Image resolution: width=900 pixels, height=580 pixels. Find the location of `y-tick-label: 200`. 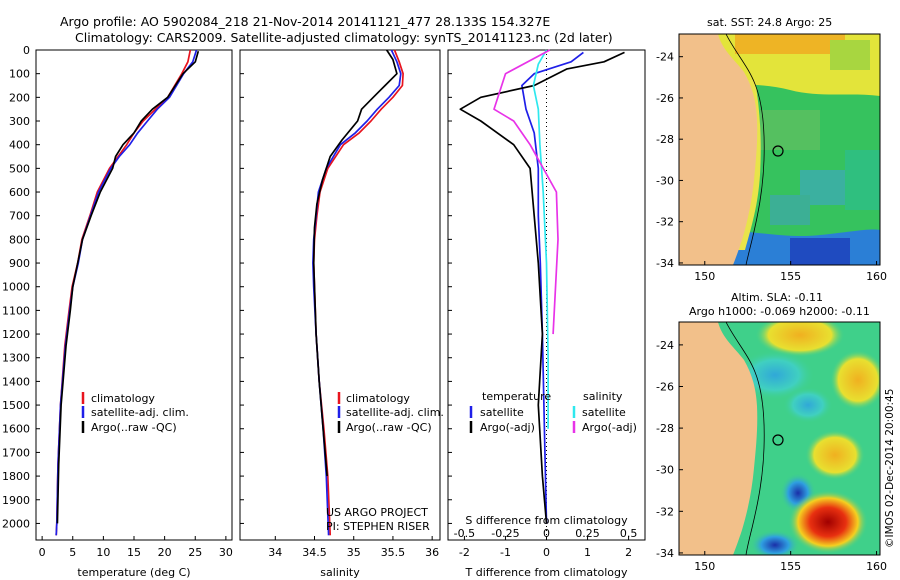

y-tick-label: 200 is located at coordinates (19, 97).